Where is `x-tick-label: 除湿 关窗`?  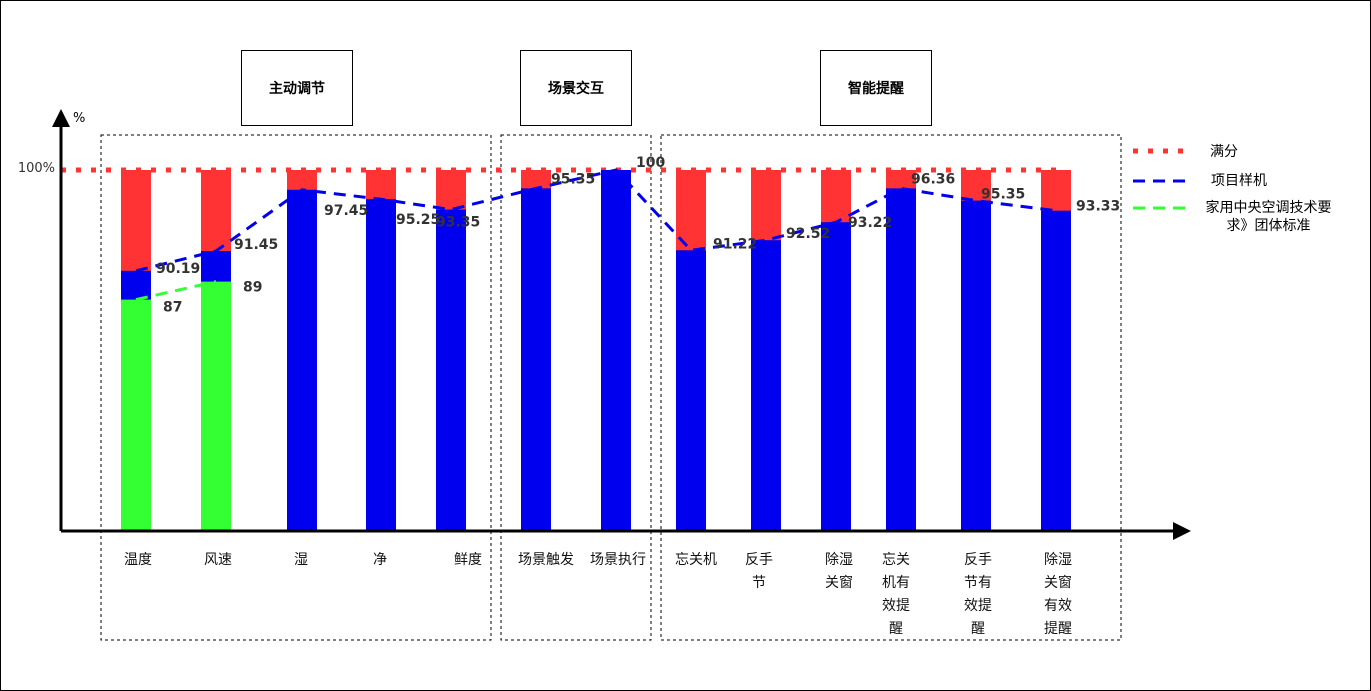
x-tick-label: 除湿 关窗 is located at coordinates (839, 572).